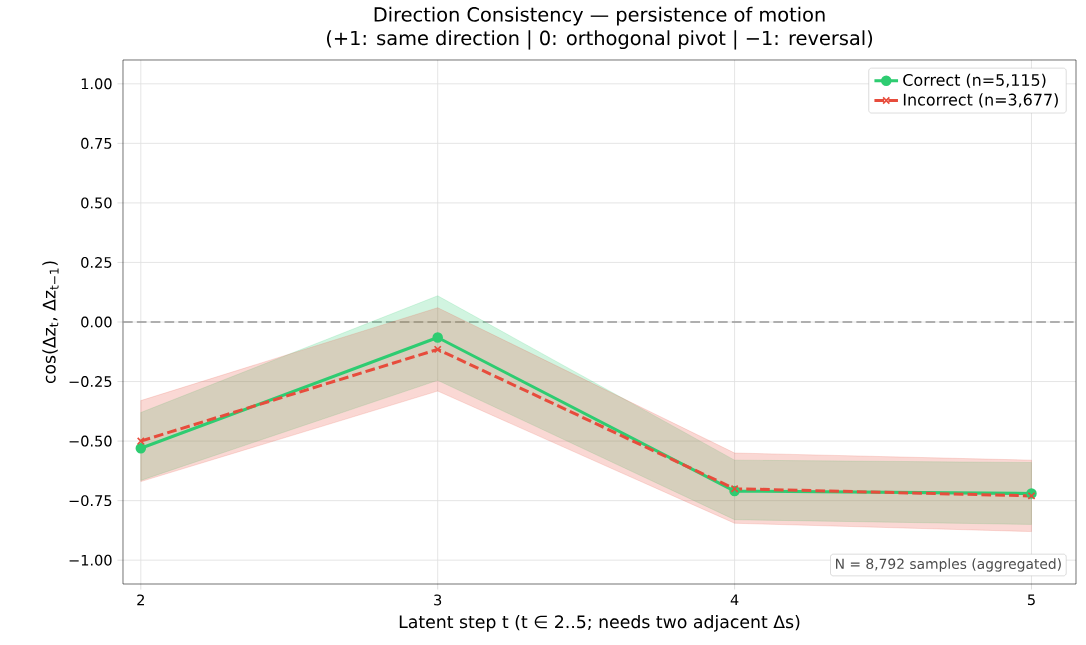 The image size is (1086, 645). Describe the element at coordinates (96, 262) in the screenshot. I see `y-tick-label: 0.25` at that location.